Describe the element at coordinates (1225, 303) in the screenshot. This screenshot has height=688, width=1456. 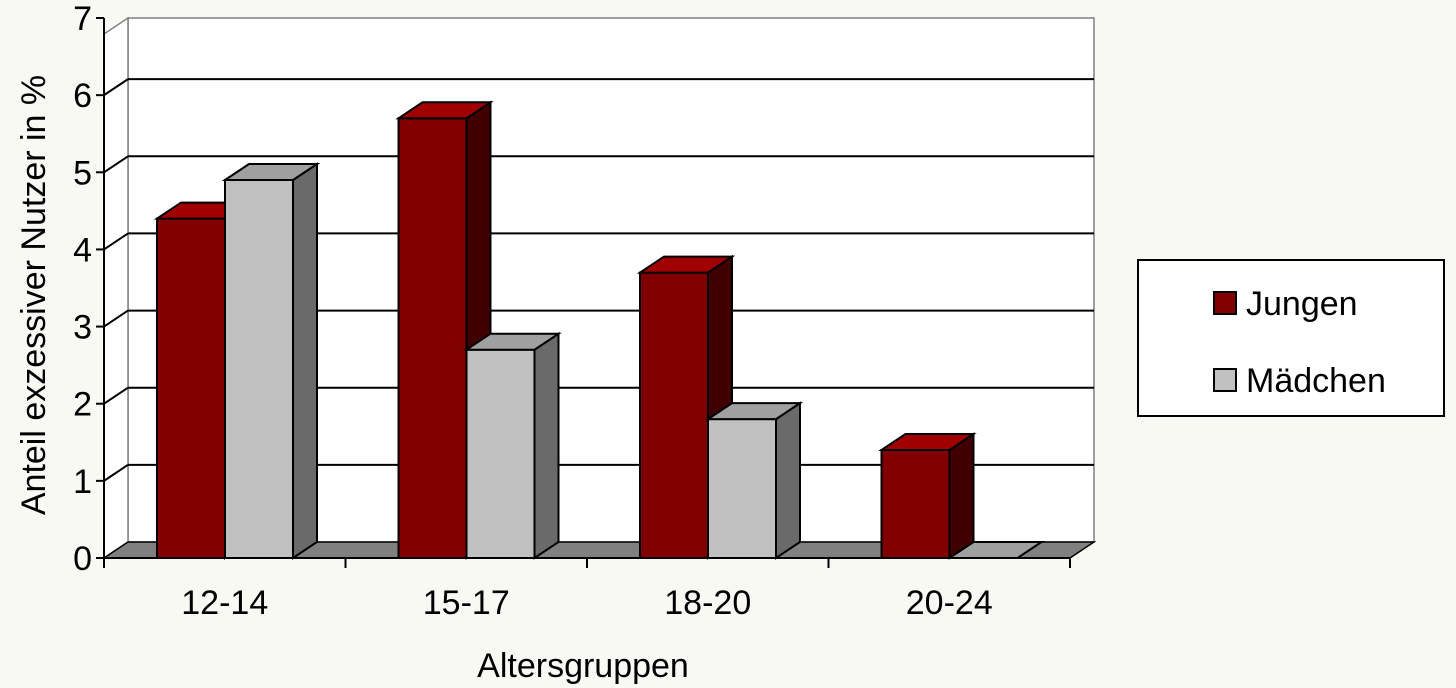
I see `legend-swatch-jungen` at that location.